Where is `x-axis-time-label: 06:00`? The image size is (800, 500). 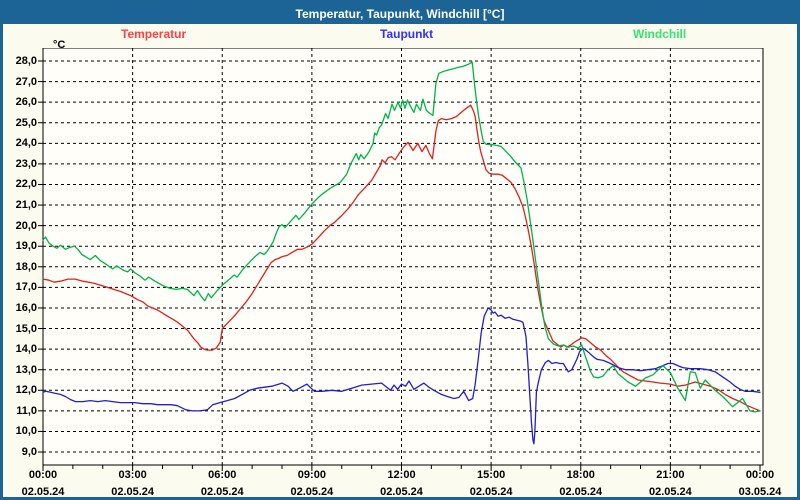 x-axis-time-label: 06:00 is located at coordinates (222, 475).